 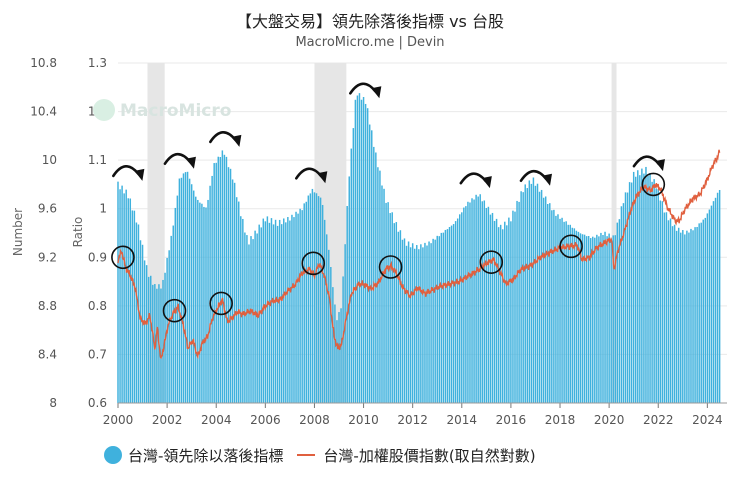 I want to click on watermark: MacroMicro, so click(x=162, y=110).